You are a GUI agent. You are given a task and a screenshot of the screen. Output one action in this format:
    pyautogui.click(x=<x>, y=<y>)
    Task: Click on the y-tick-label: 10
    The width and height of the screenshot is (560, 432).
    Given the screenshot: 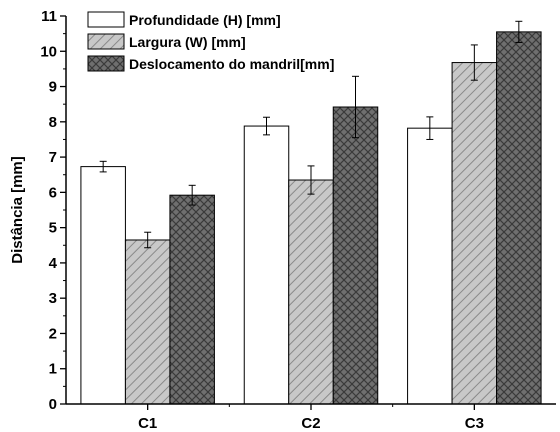 What is the action you would take?
    pyautogui.click(x=48, y=51)
    